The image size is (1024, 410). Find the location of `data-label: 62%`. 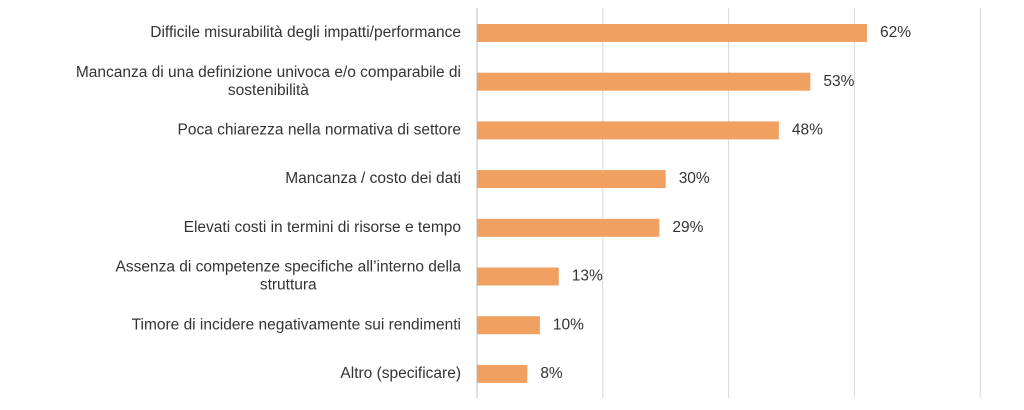

data-label: 62% is located at coordinates (895, 32).